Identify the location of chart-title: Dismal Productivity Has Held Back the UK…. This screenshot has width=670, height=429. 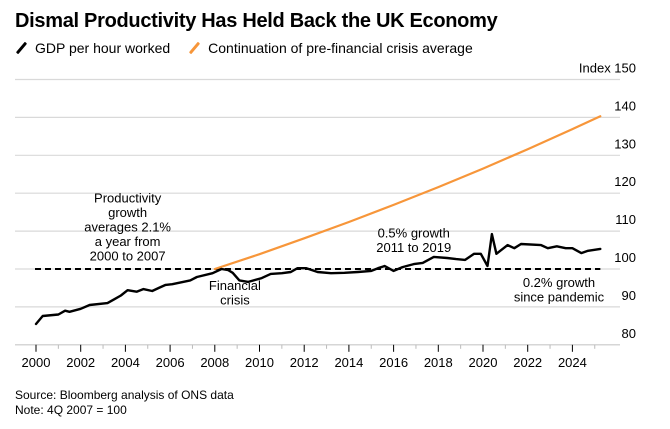
(256, 21).